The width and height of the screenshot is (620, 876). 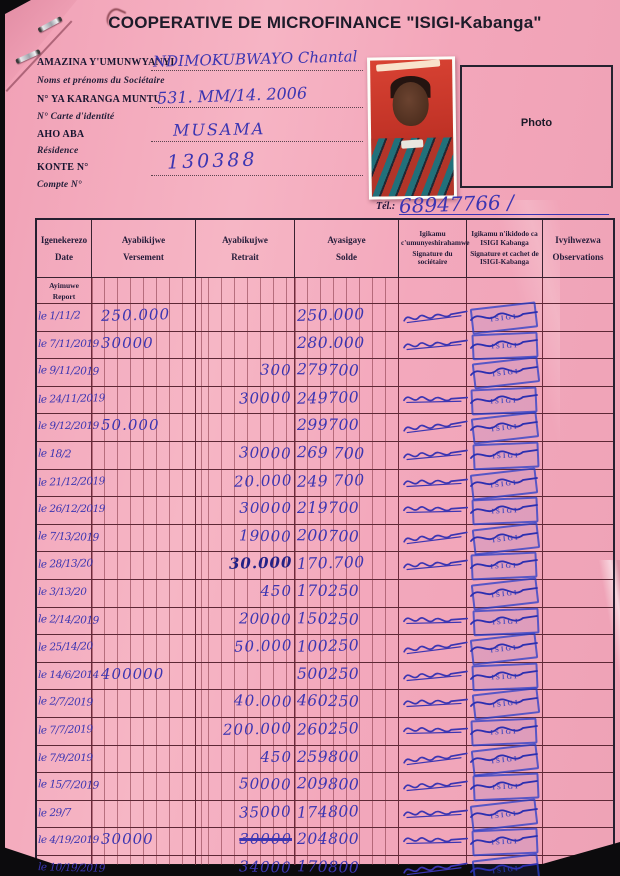 What do you see at coordinates (325, 401) in the screenshot?
I see `table-row: le 24/11/2019 30000 249700 ISIGI` at bounding box center [325, 401].